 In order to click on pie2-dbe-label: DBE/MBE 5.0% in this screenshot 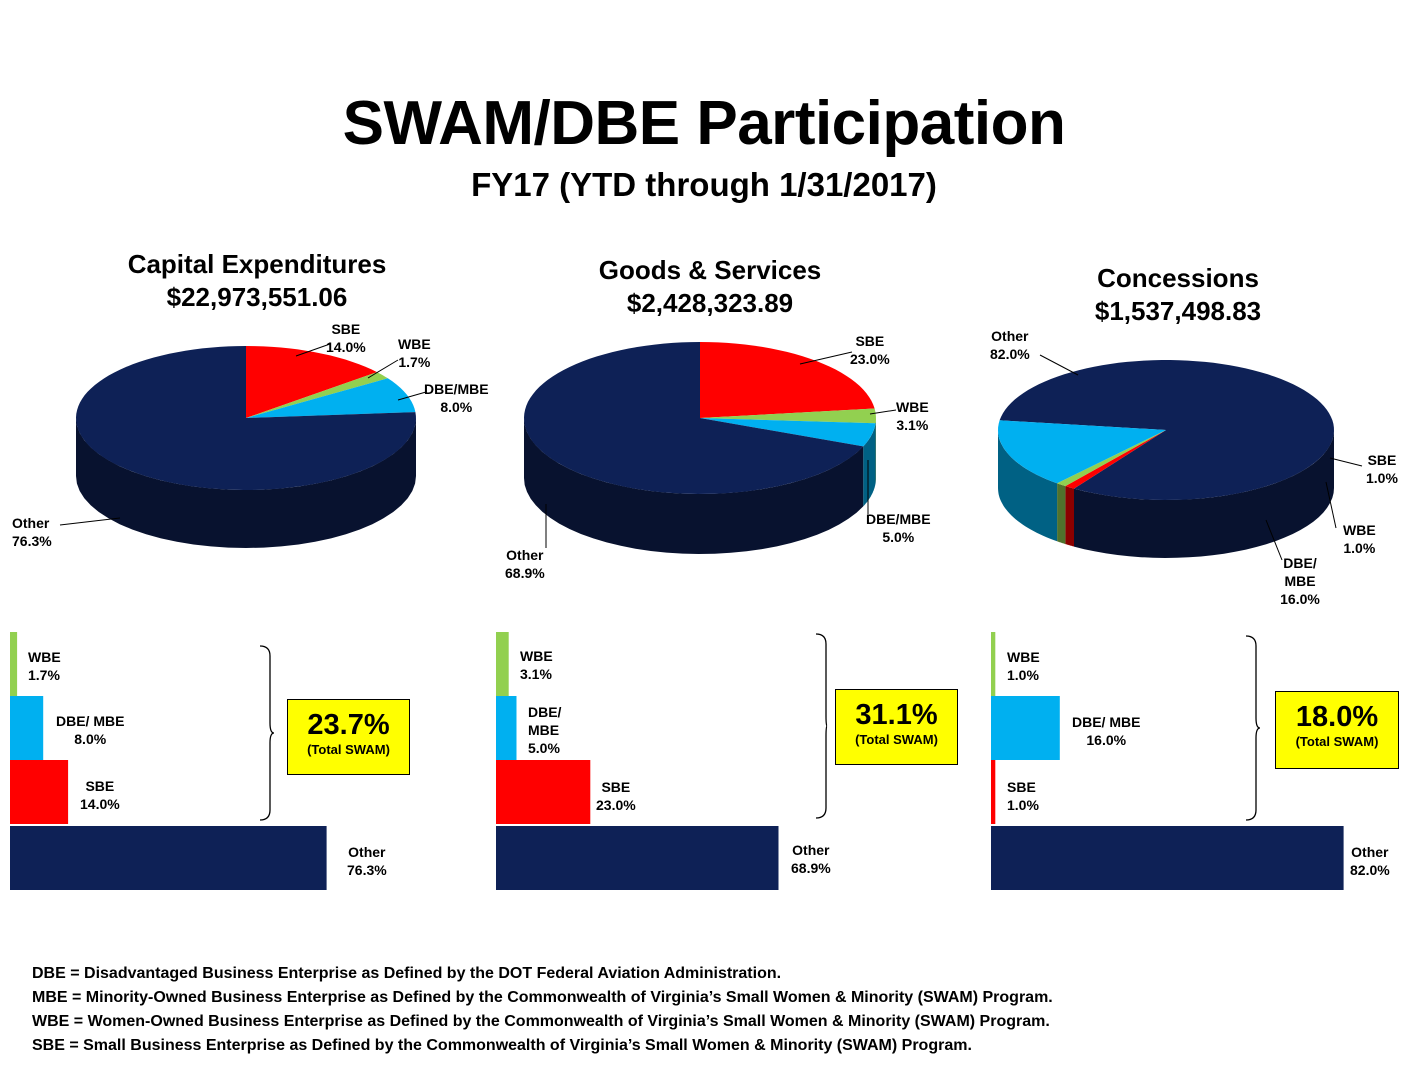, I will do `click(898, 528)`.